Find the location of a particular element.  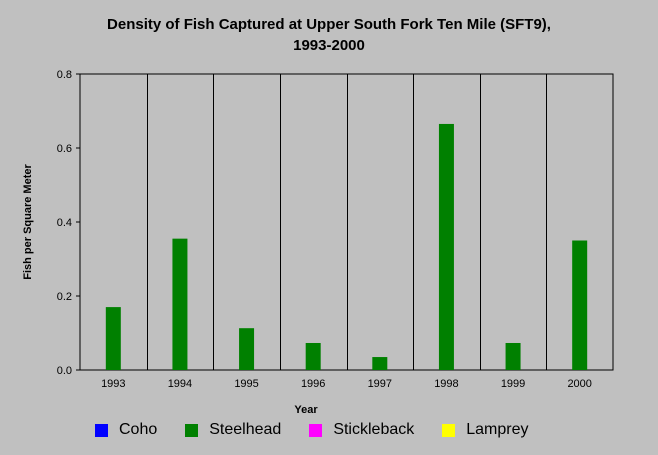

chart-title-line-2: 1993-2000 is located at coordinates (329, 45).